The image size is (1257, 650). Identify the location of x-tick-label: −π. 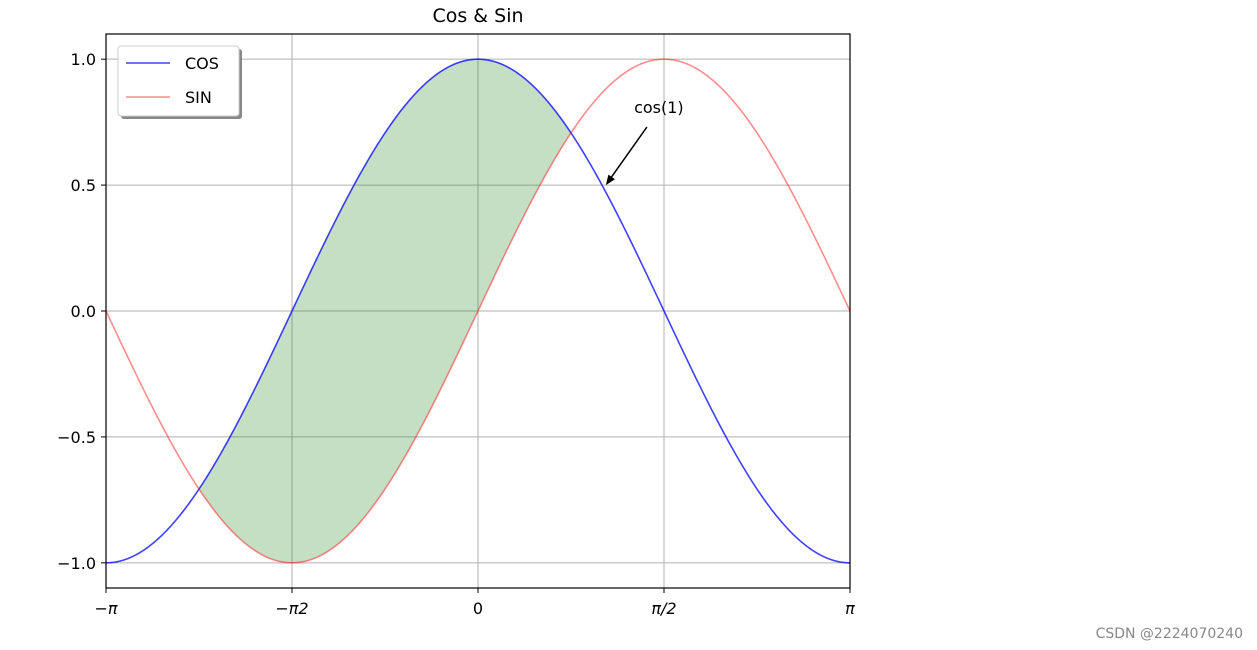
(105, 608).